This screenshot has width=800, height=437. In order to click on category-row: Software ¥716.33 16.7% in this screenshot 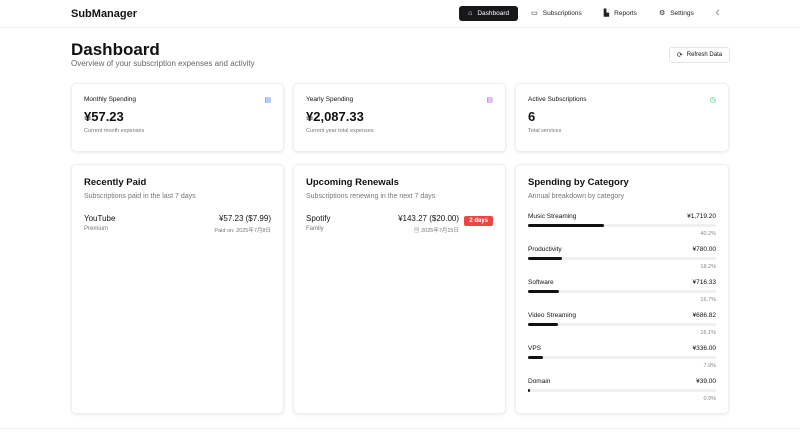, I will do `click(622, 294)`.